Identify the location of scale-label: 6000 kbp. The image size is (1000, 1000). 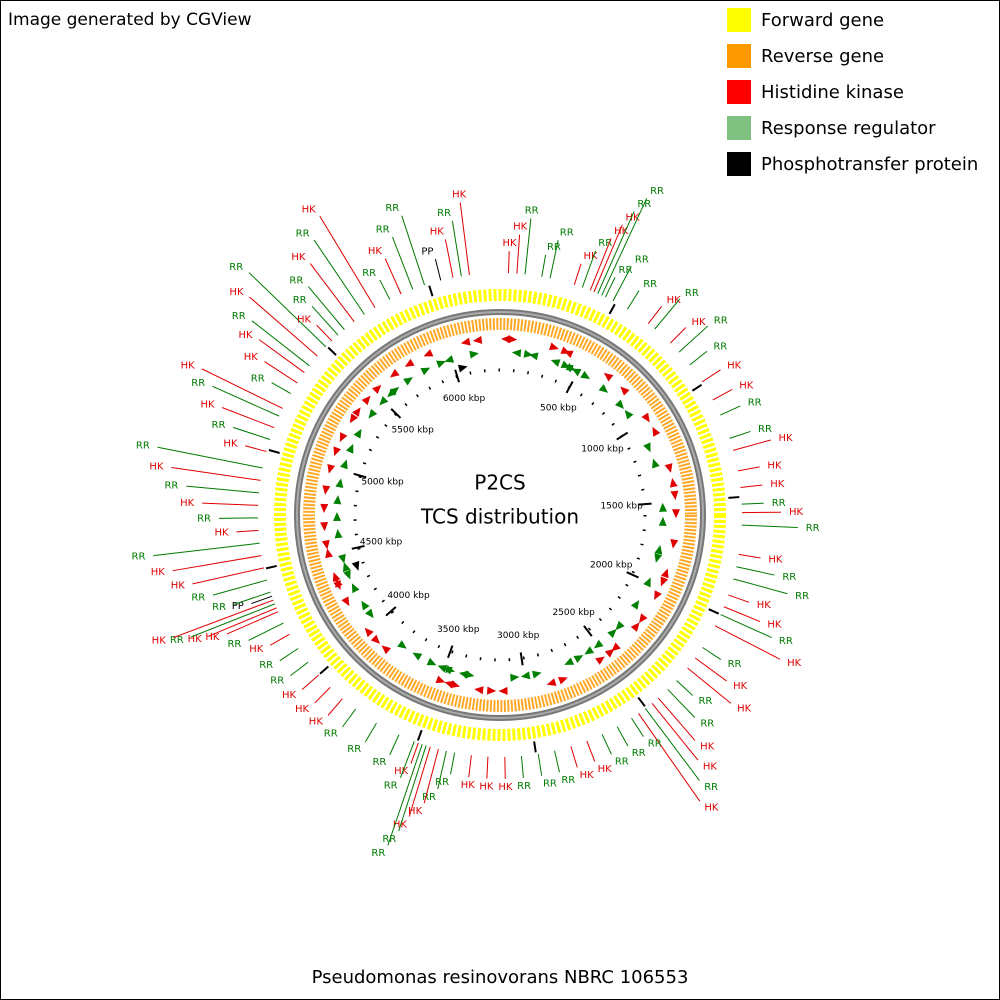
(464, 399).